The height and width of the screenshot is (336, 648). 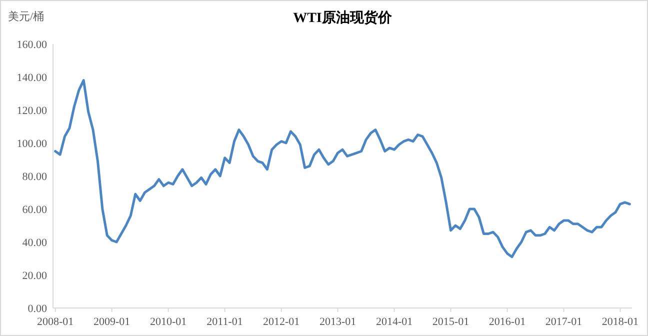 What do you see at coordinates (343, 18) in the screenshot?
I see `chart-title: WTI原油现货价` at bounding box center [343, 18].